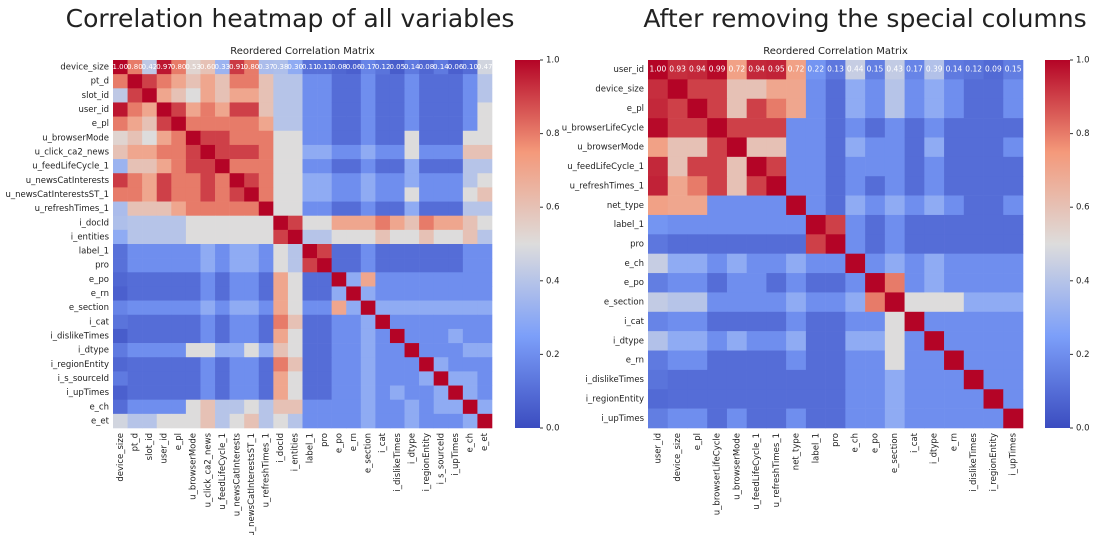 The width and height of the screenshot is (1117, 535). What do you see at coordinates (398, 461) in the screenshot?
I see `x-tick-label: i_dislikeTimes` at bounding box center [398, 461].